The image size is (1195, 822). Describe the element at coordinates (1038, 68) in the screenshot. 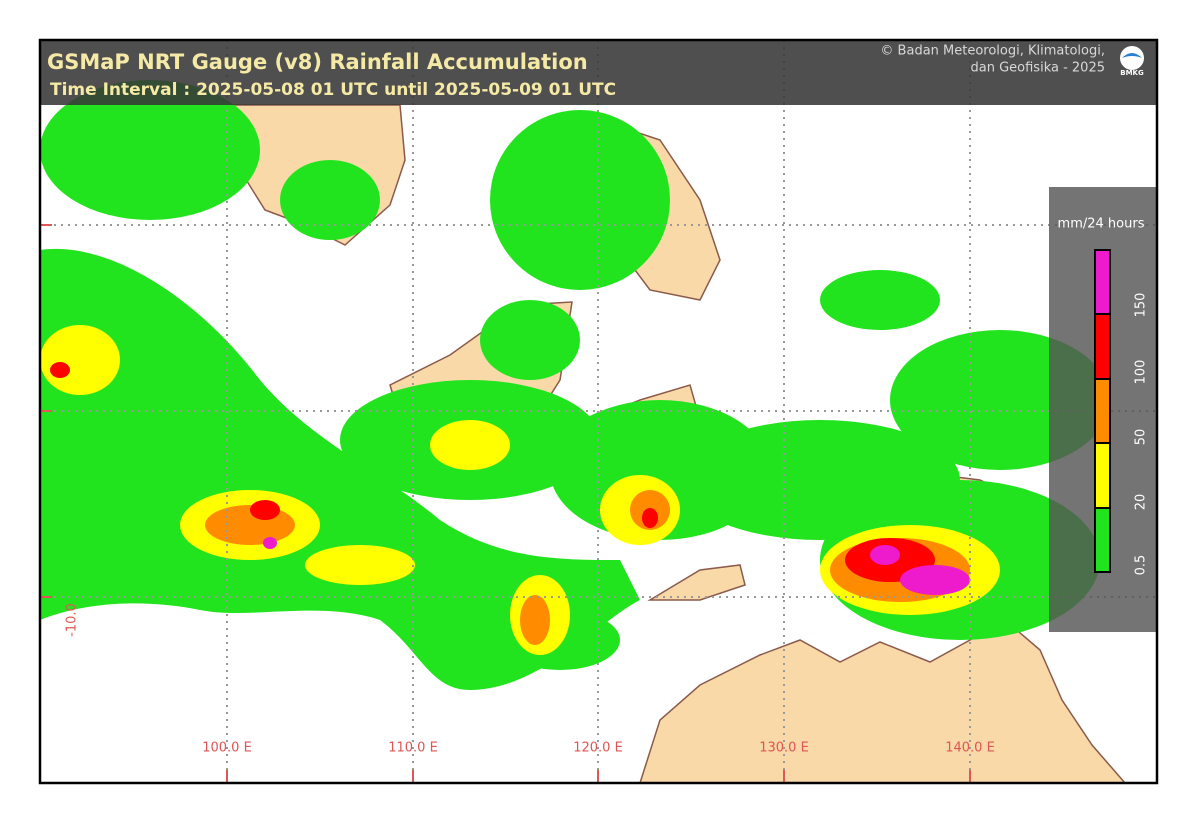

I see `credit: dan Geofisika - 2025` at that location.